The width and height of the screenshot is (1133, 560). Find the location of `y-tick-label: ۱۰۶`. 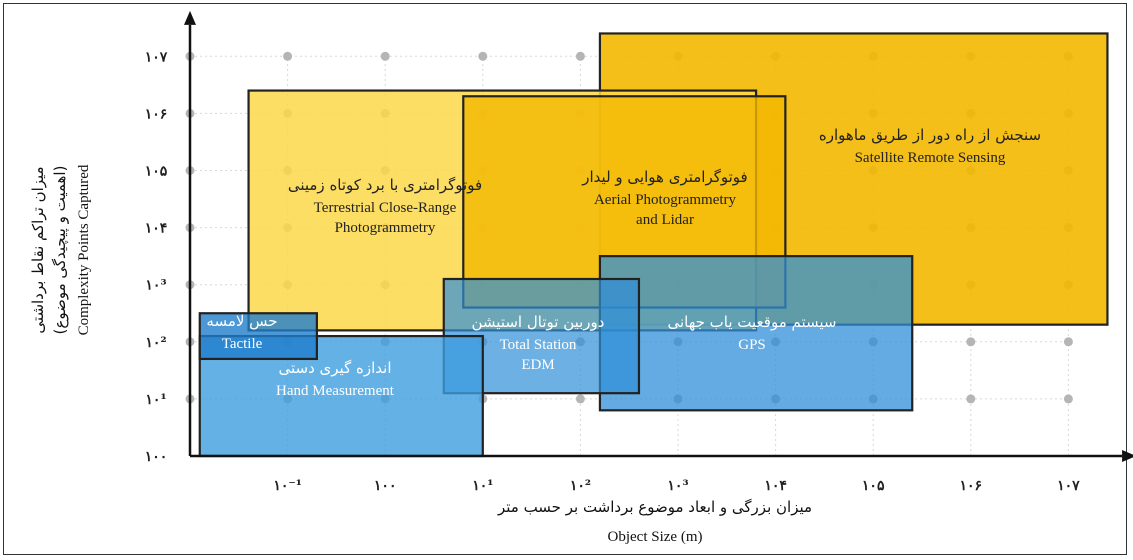

y-tick-label: ۱۰۶ is located at coordinates (156, 114).